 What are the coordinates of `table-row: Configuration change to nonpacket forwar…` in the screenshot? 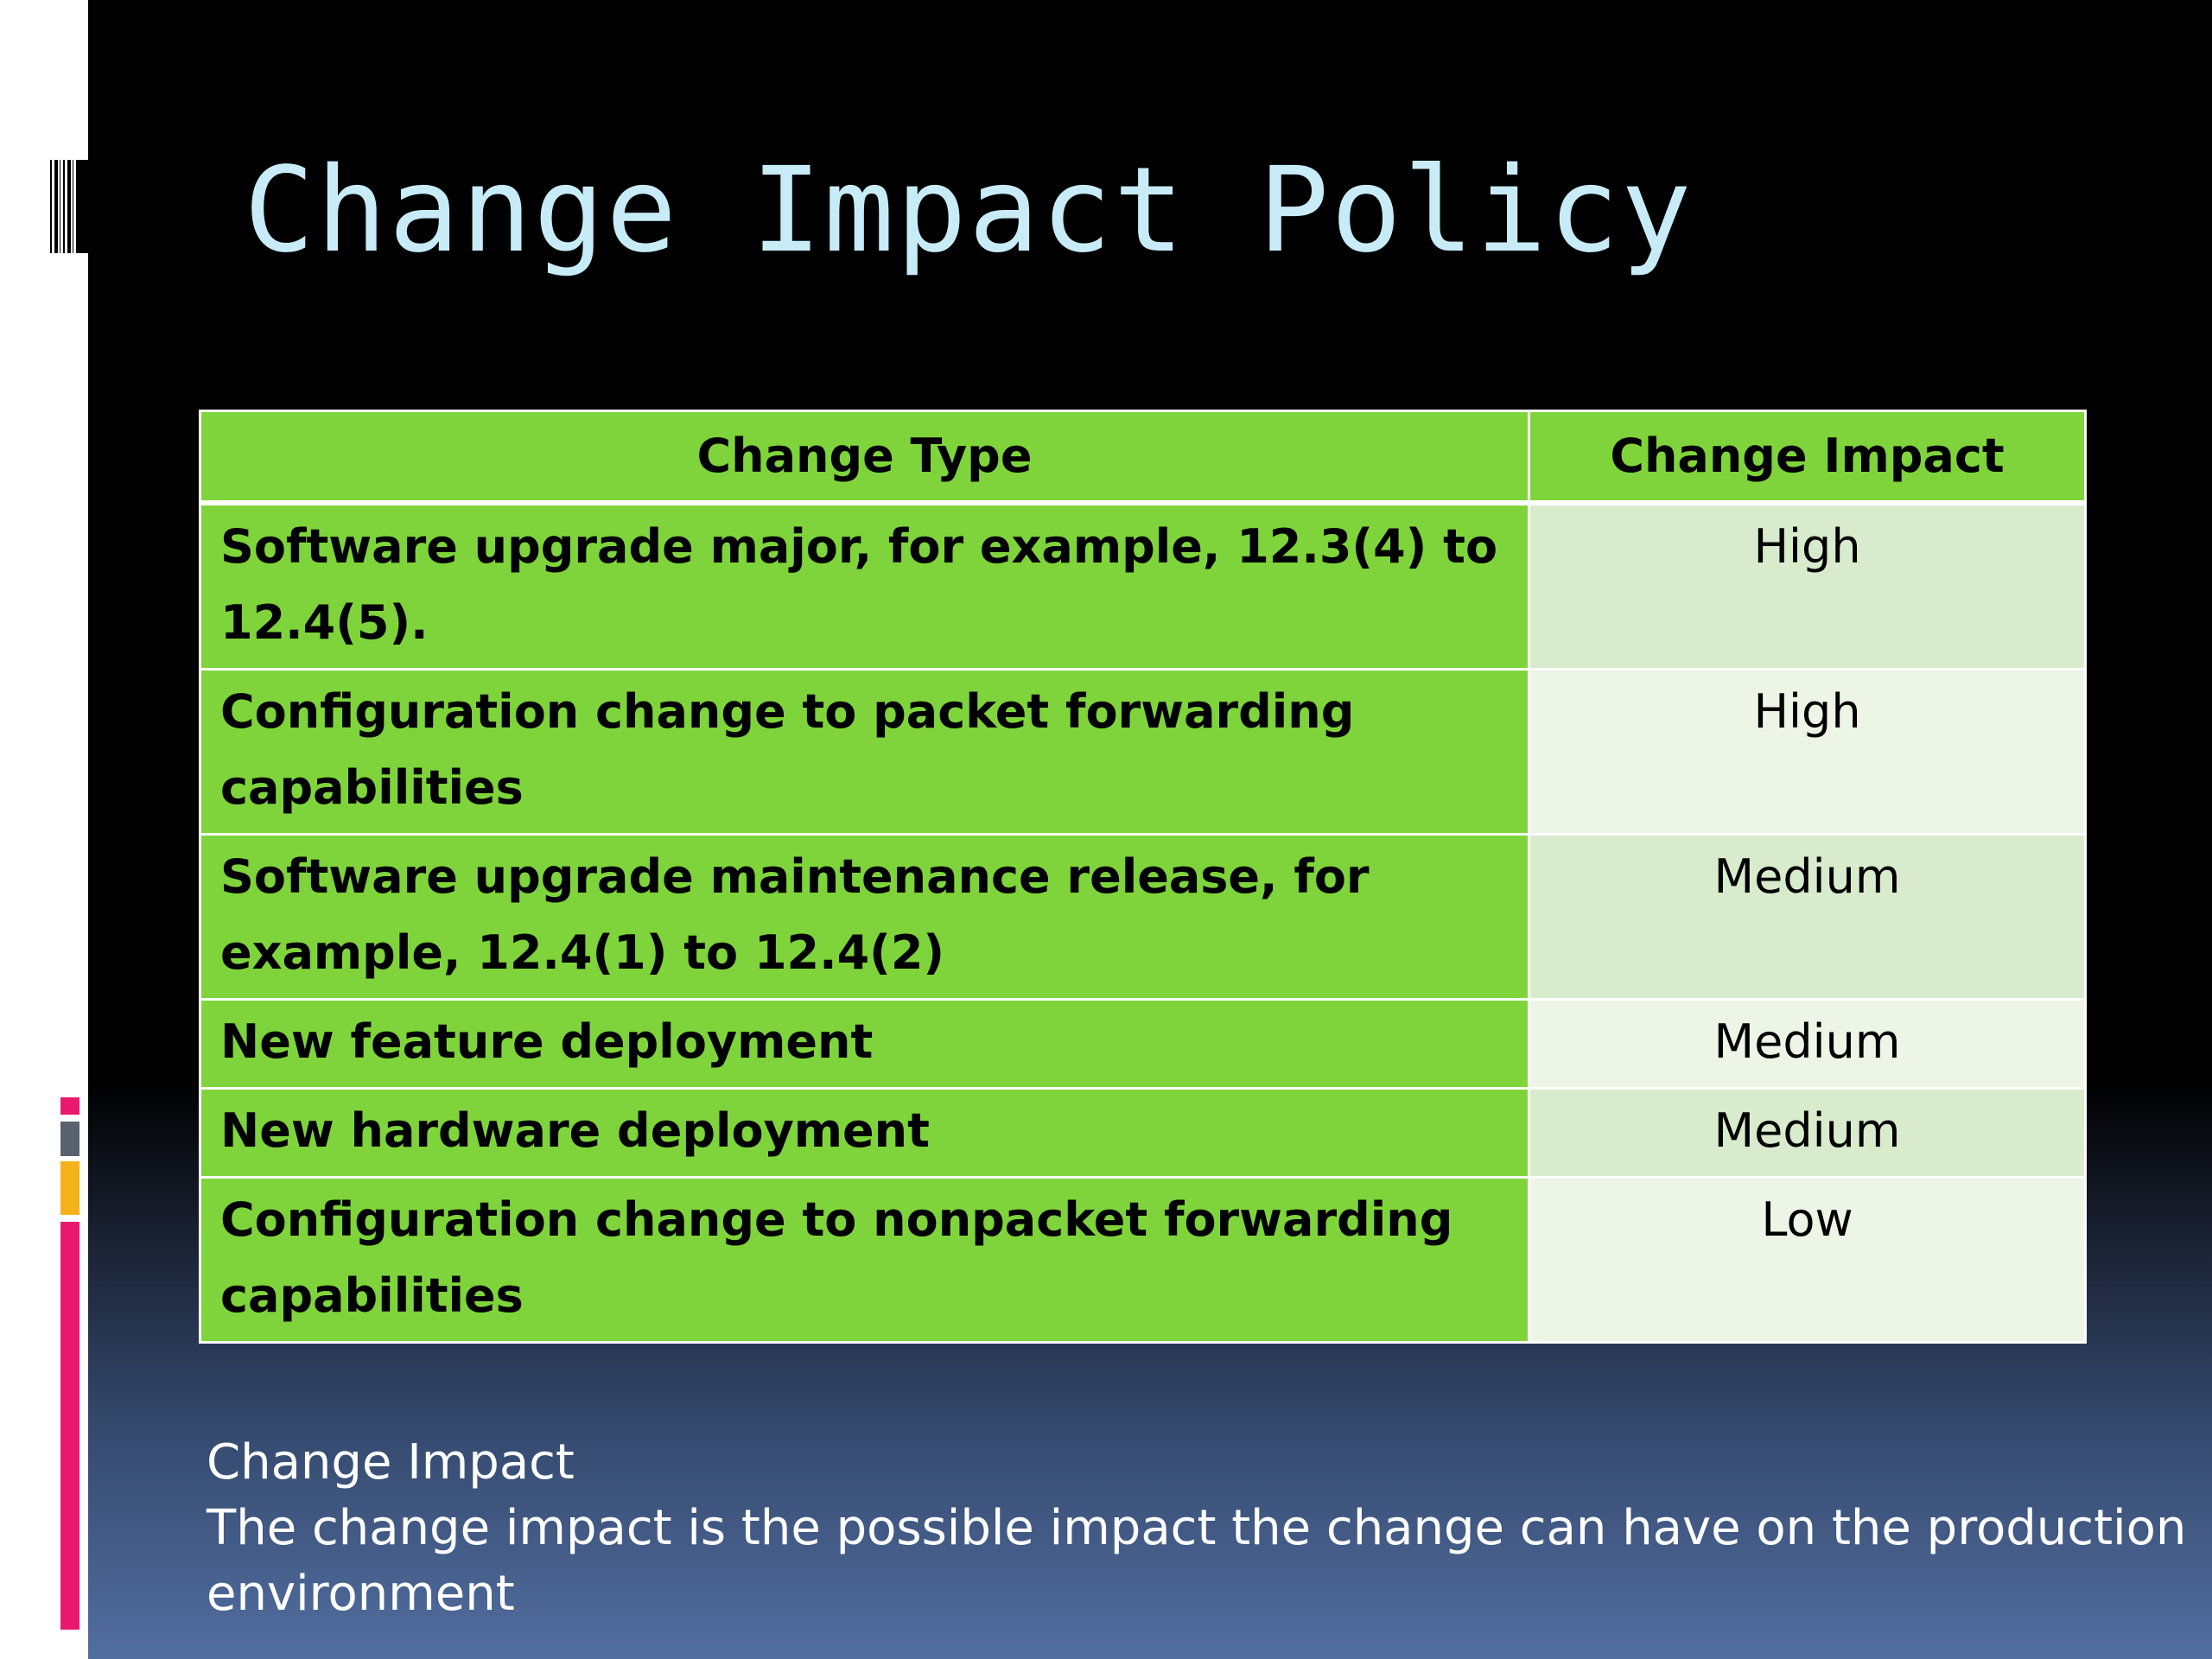 It's located at (1143, 1260).